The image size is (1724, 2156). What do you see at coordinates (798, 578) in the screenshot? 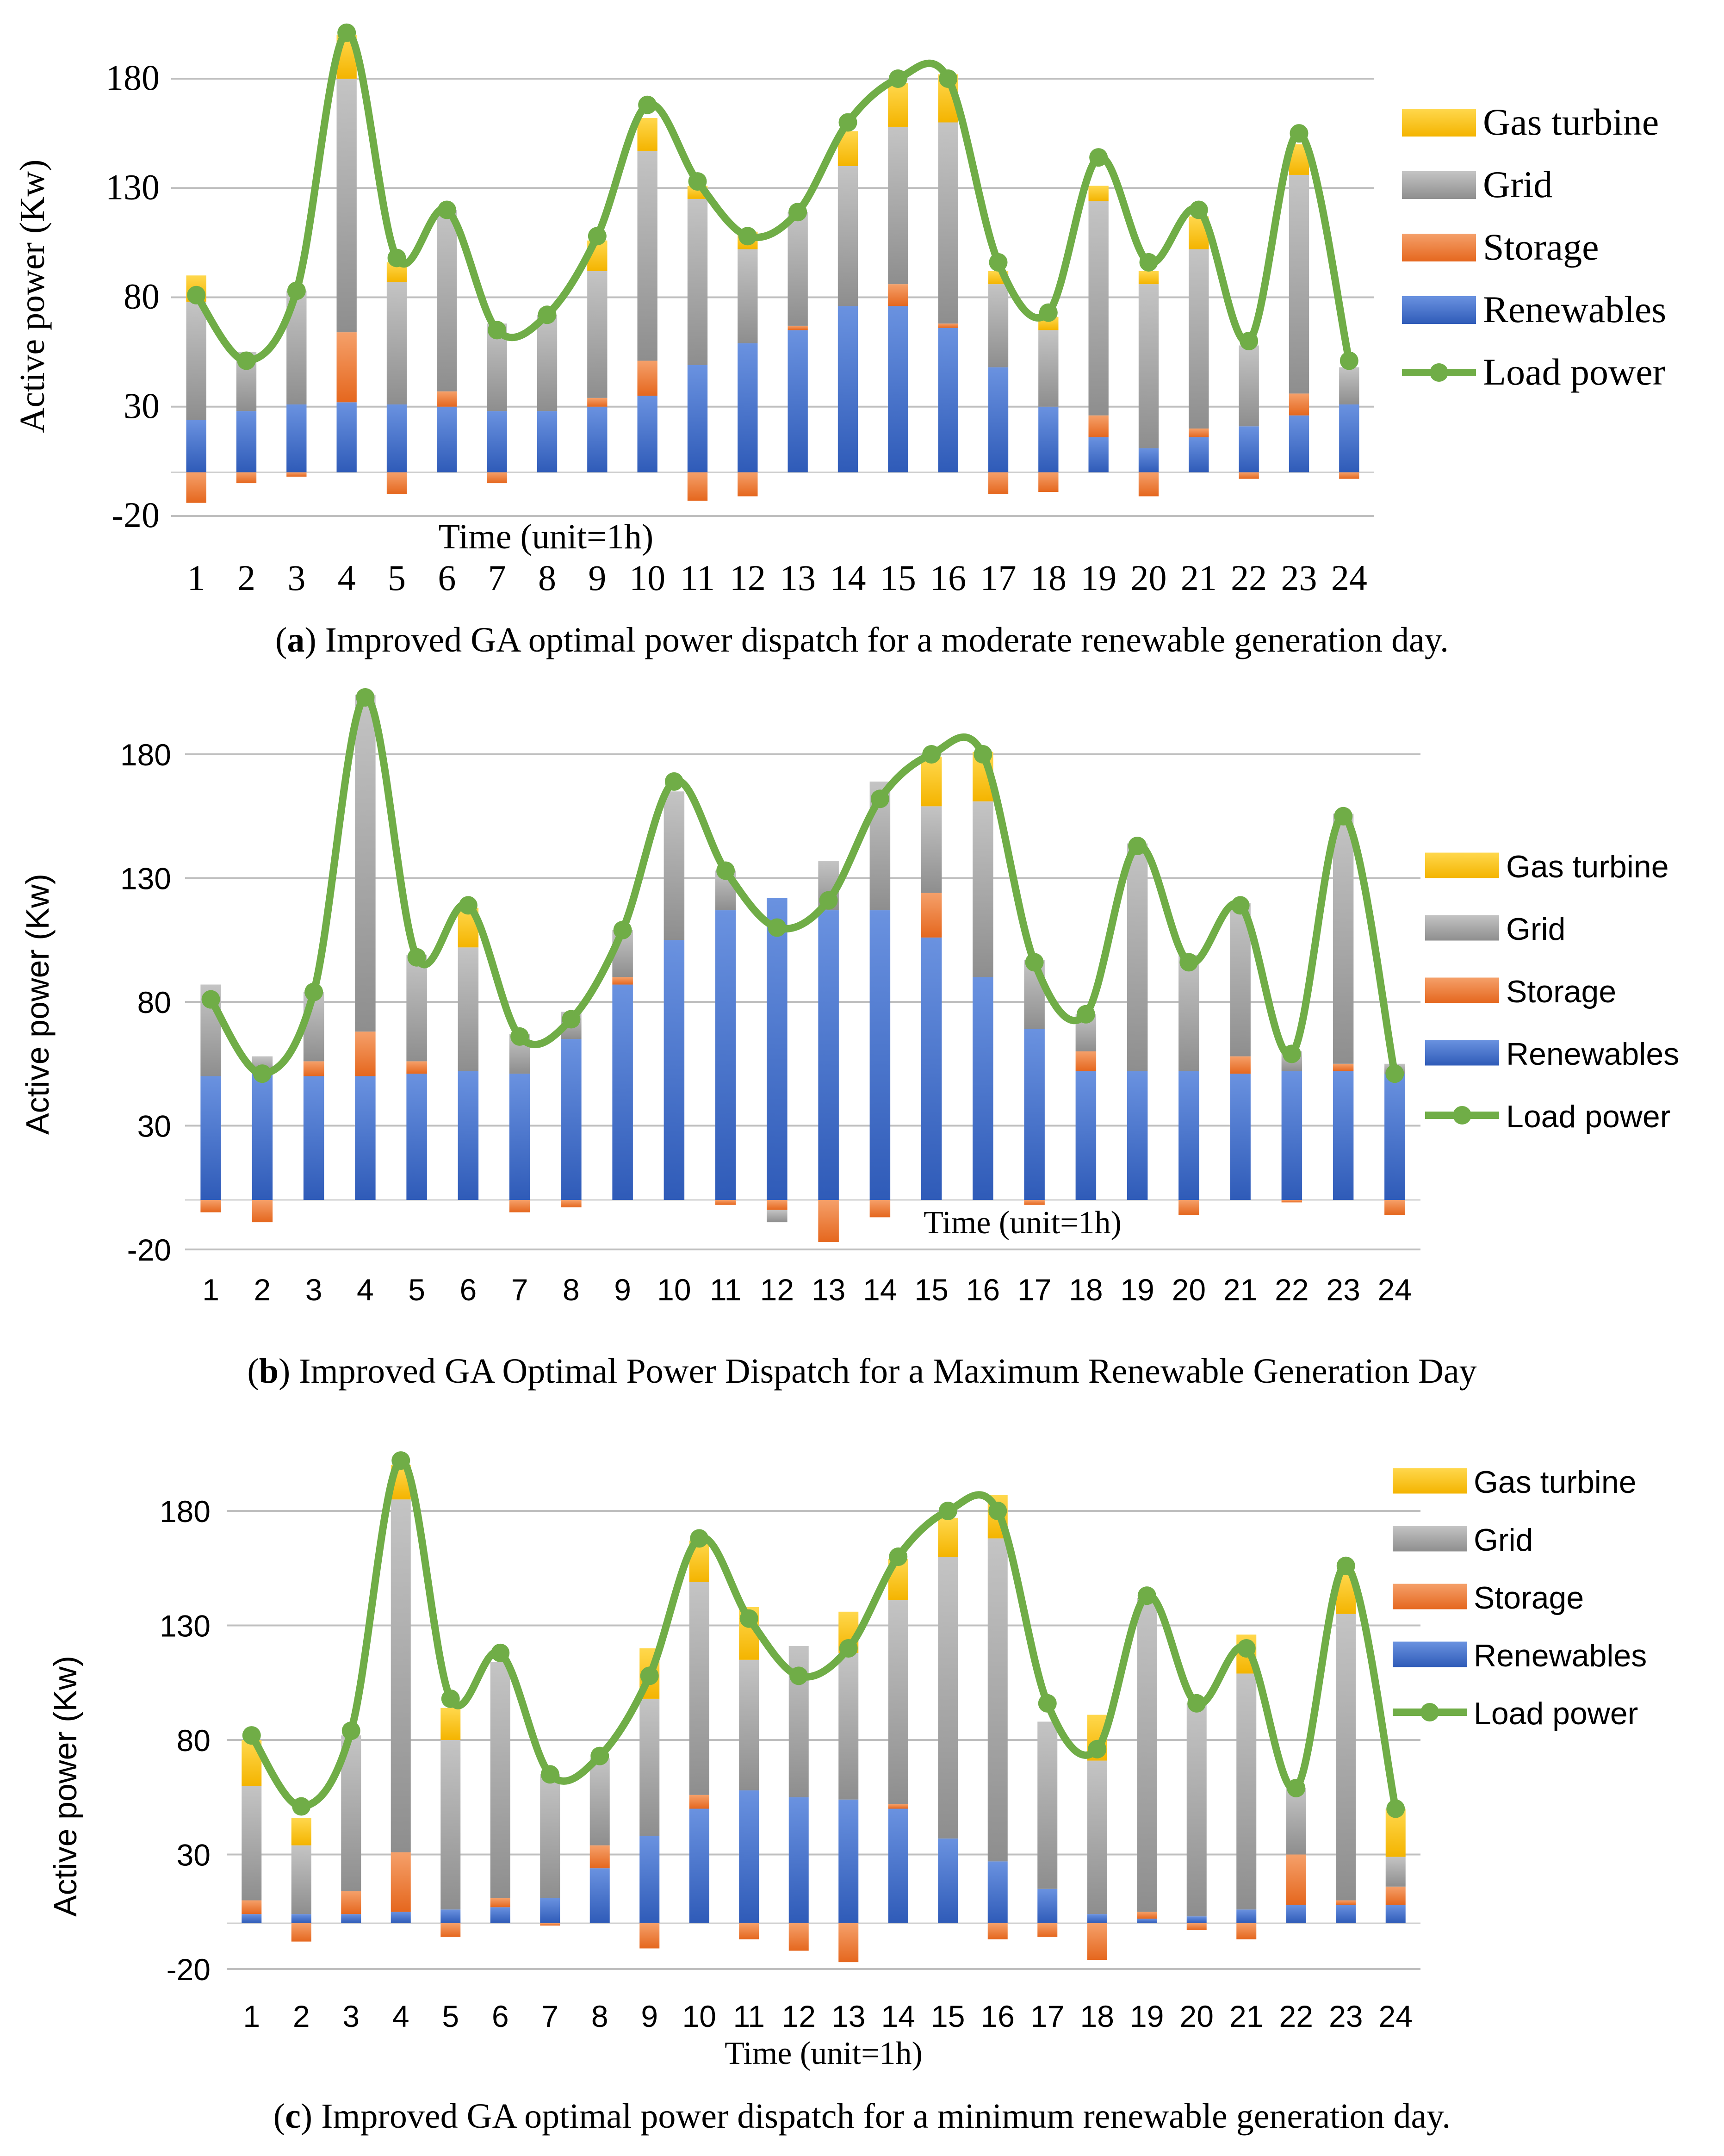
I see `x-tick-label-a-12: 13` at bounding box center [798, 578].